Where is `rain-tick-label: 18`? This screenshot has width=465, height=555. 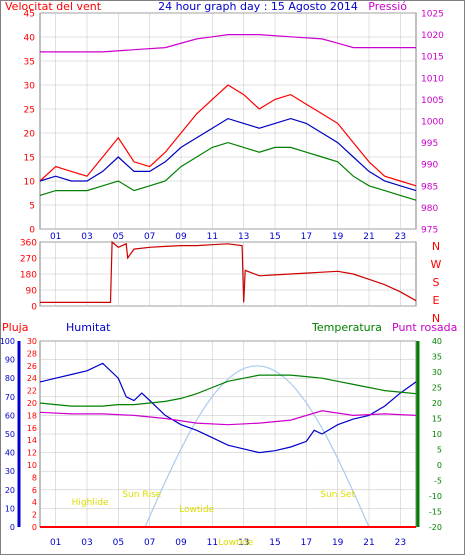
rain-tick-label: 18 is located at coordinates (32, 415).